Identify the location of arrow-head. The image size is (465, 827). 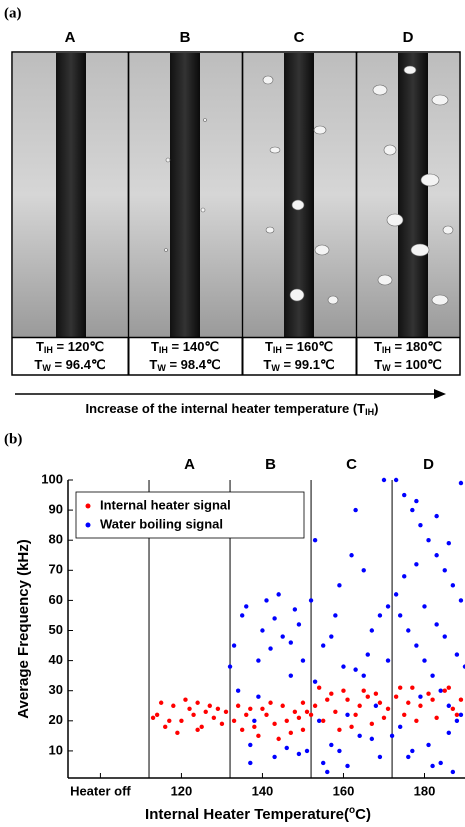
(440, 394).